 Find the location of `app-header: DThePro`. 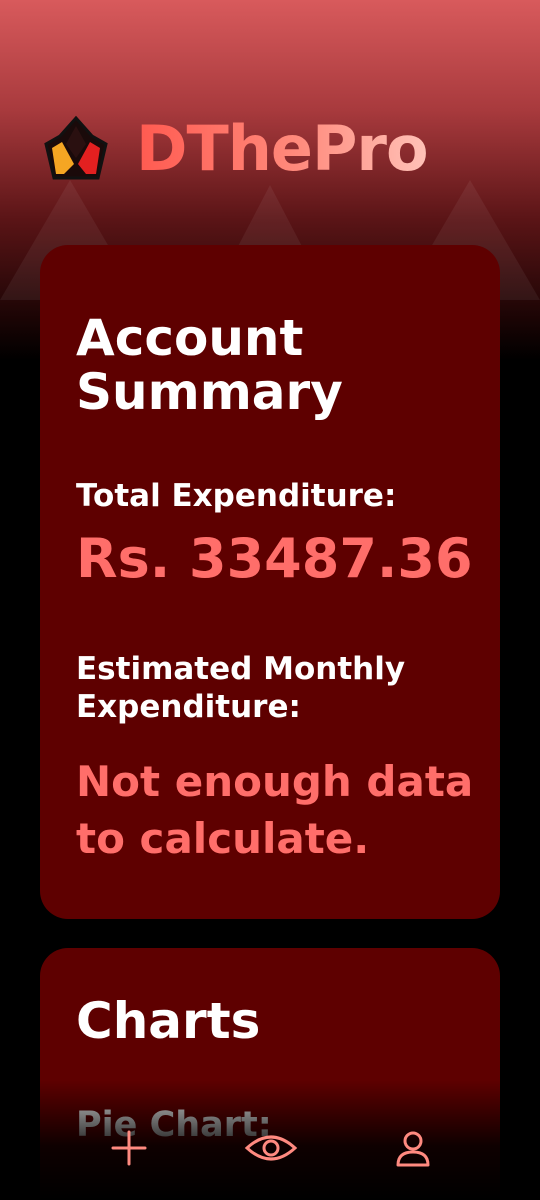

app-header: DThePro is located at coordinates (235, 148).